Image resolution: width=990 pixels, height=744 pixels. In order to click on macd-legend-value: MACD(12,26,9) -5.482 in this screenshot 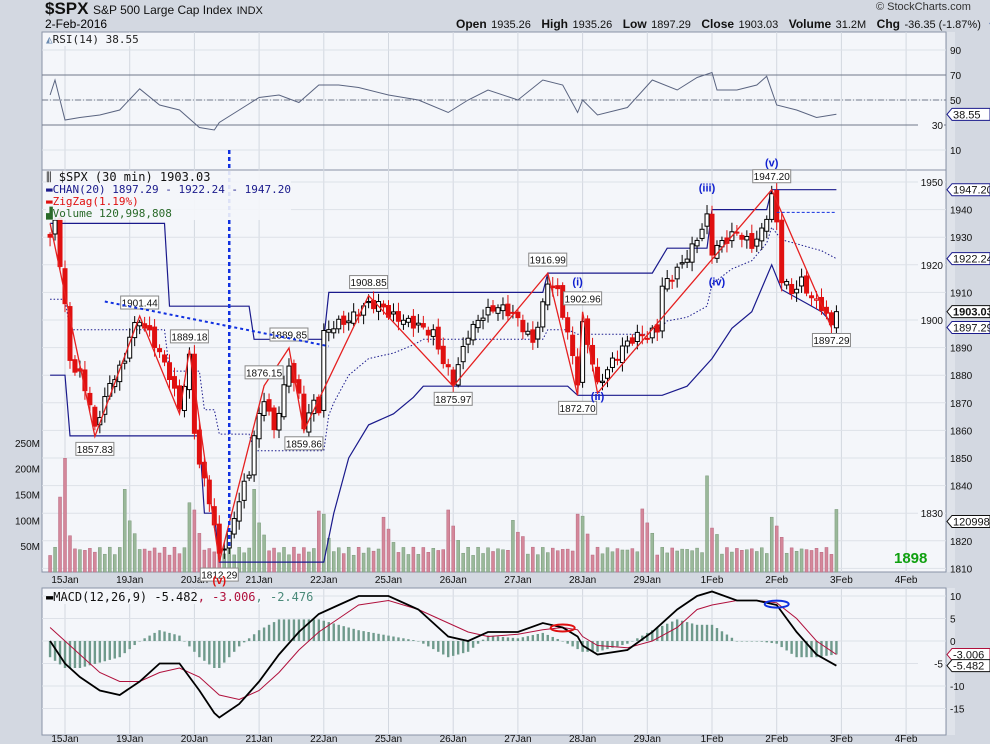, I will do `click(125, 597)`.